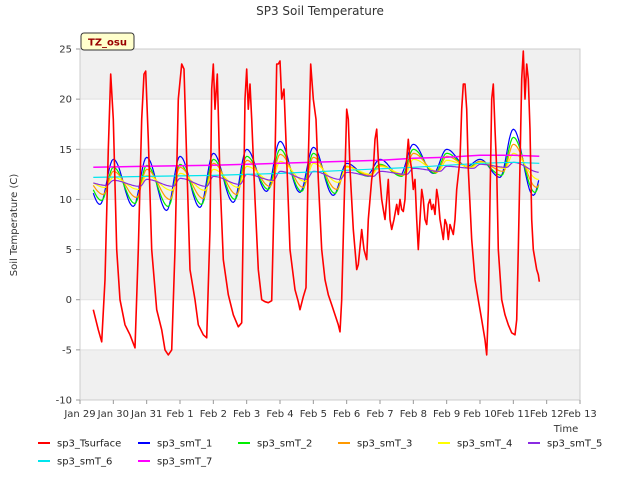 The width and height of the screenshot is (640, 480). I want to click on tz-badge-label: TZ_osu, so click(107, 43).